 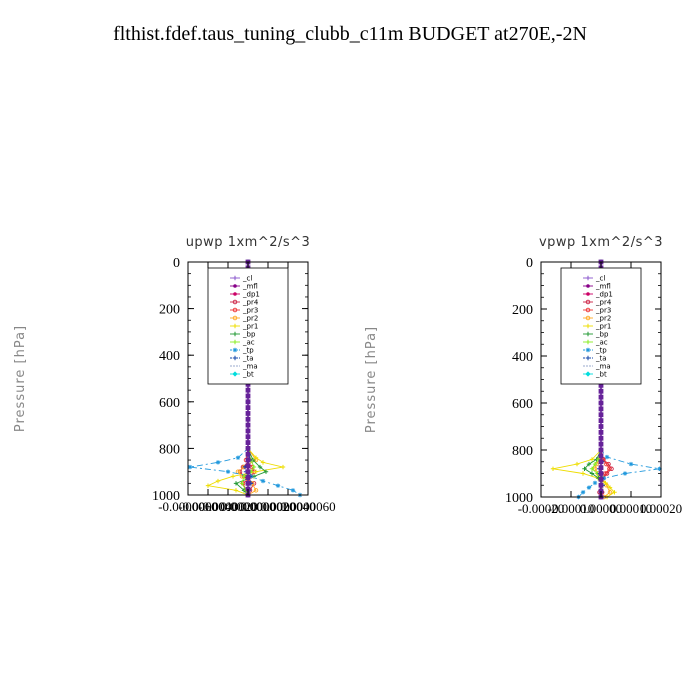 I want to click on chart-title: upwp 1xm^2/s^3, so click(x=248, y=242).